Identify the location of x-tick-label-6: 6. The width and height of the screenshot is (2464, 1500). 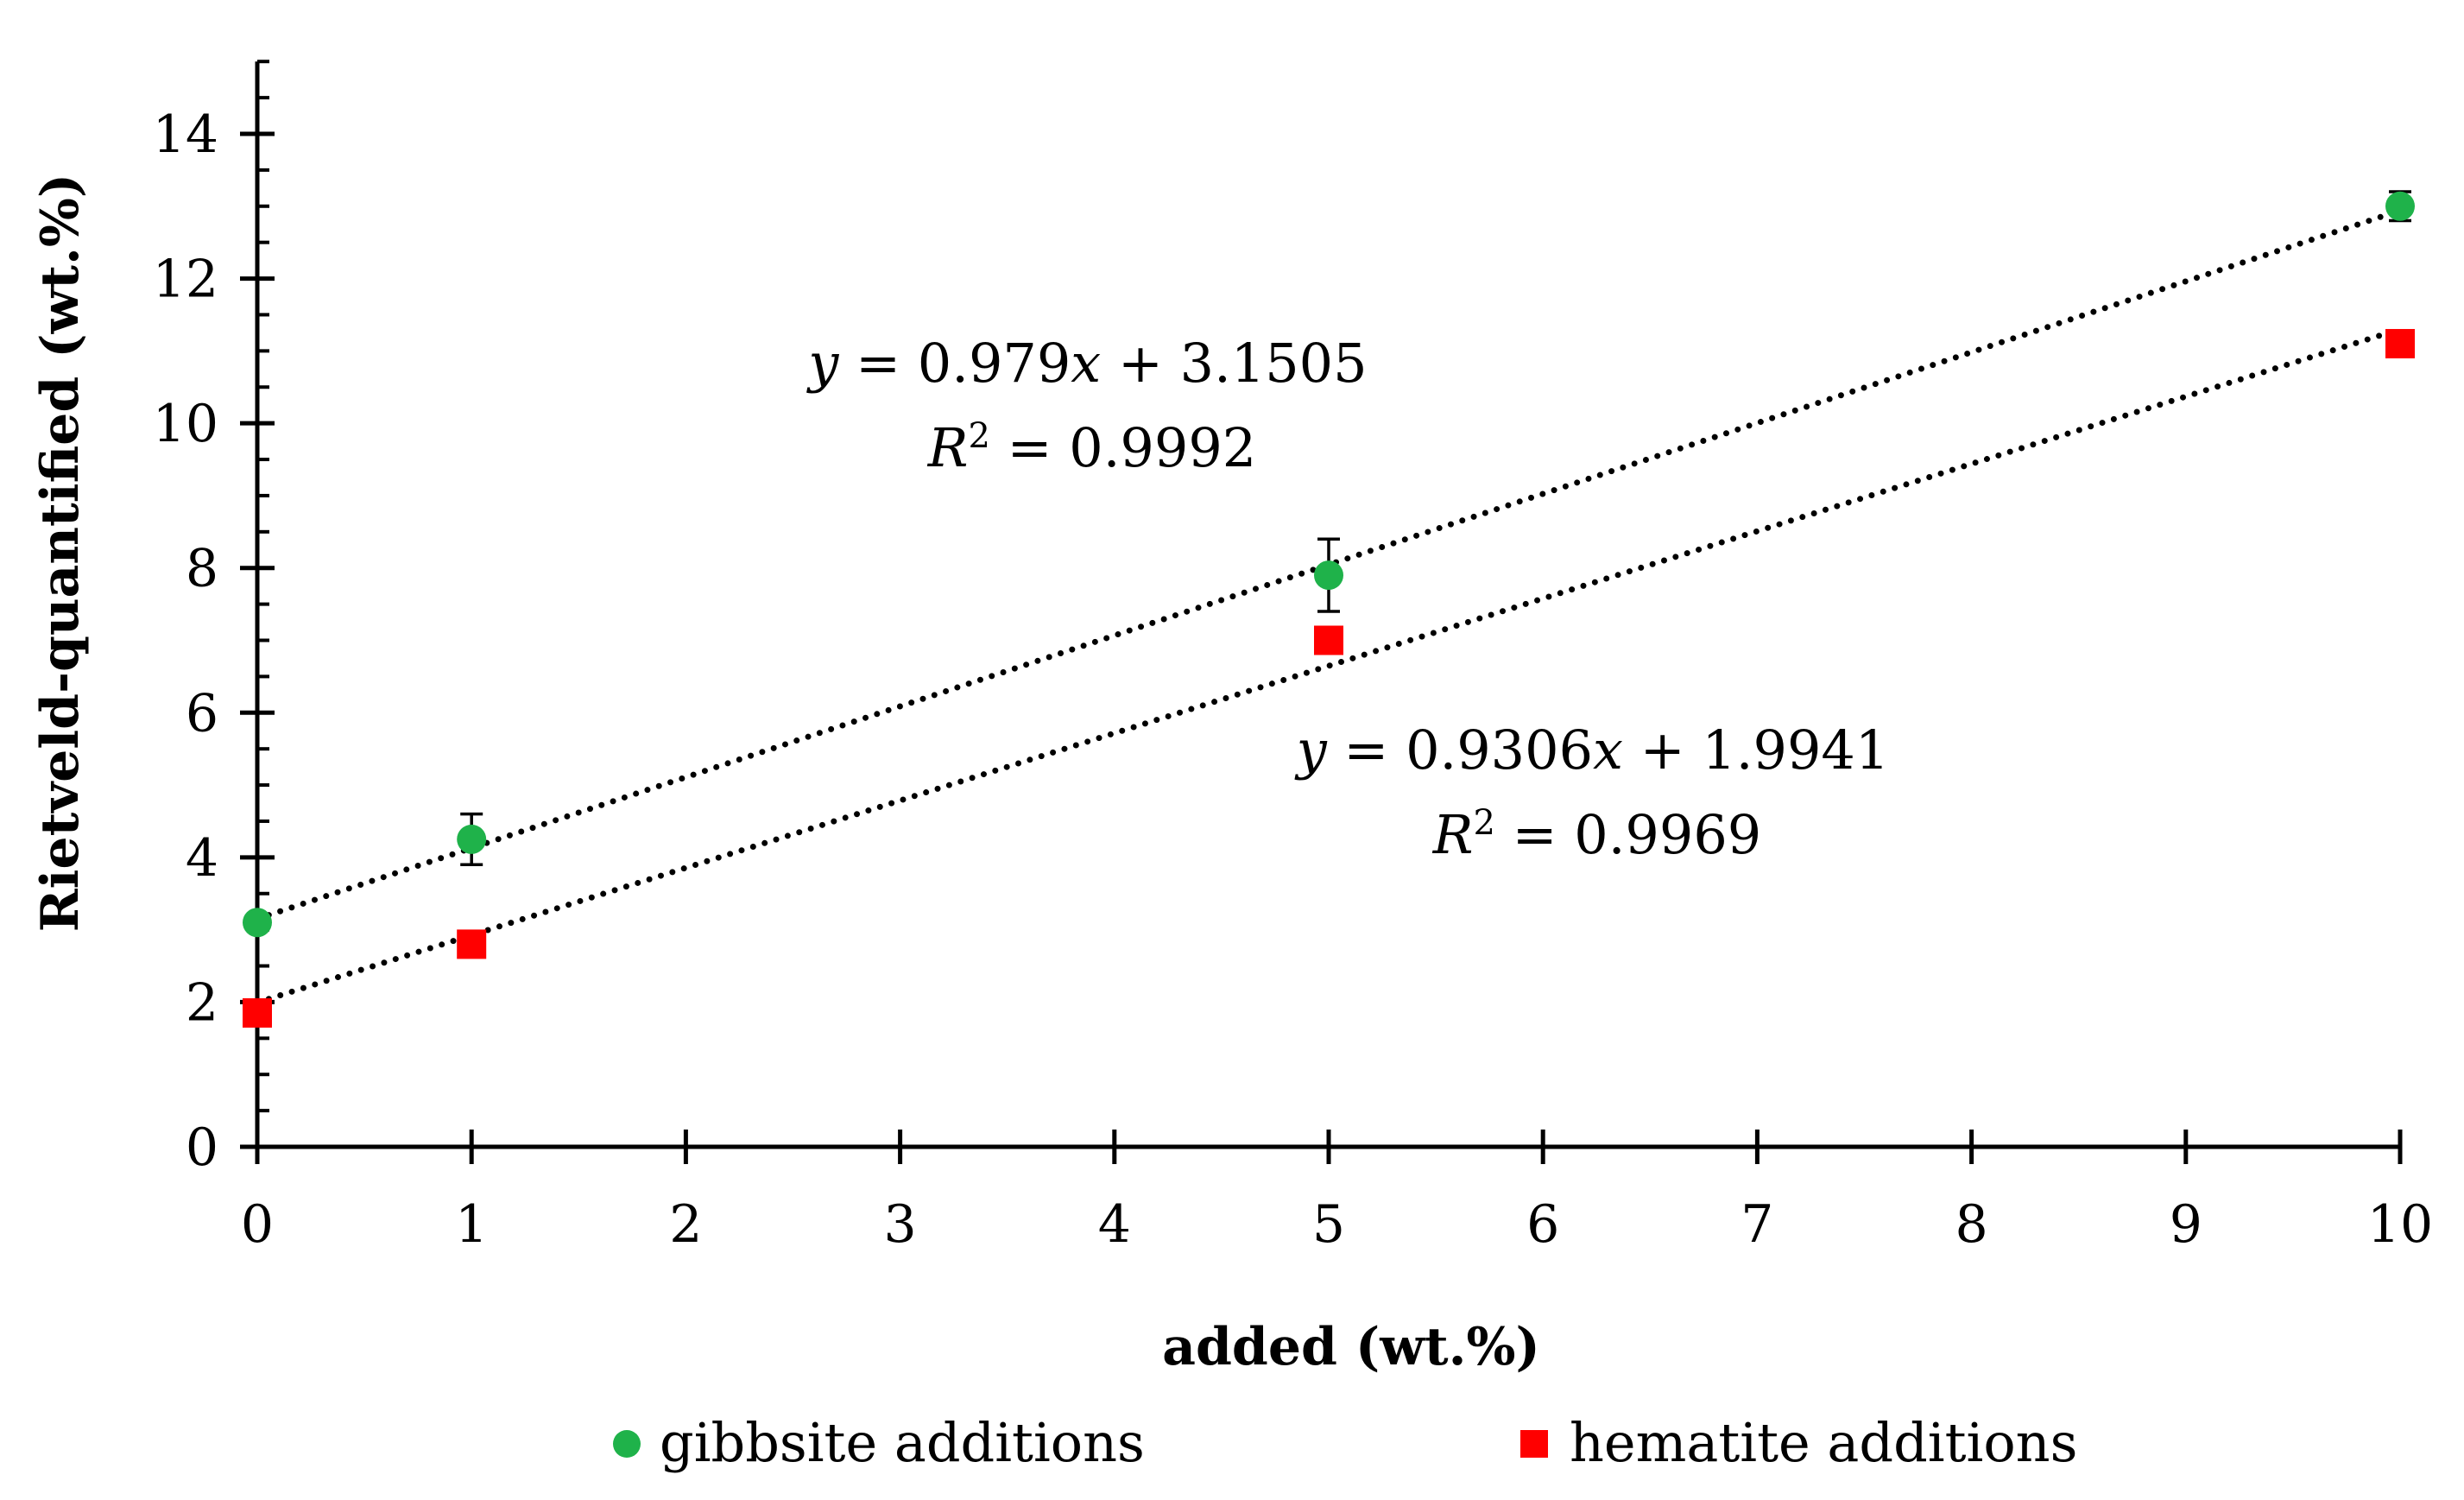
(1542, 1224).